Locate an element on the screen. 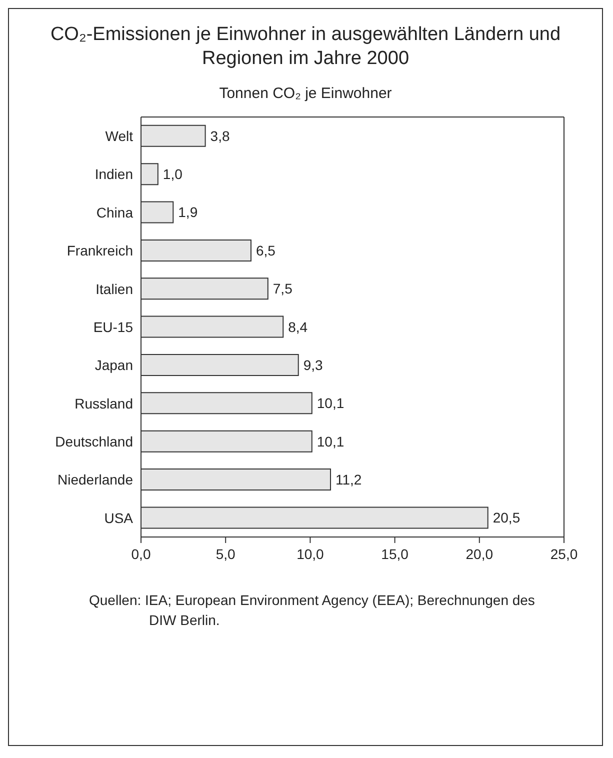  data-label: 20,5 is located at coordinates (506, 518).